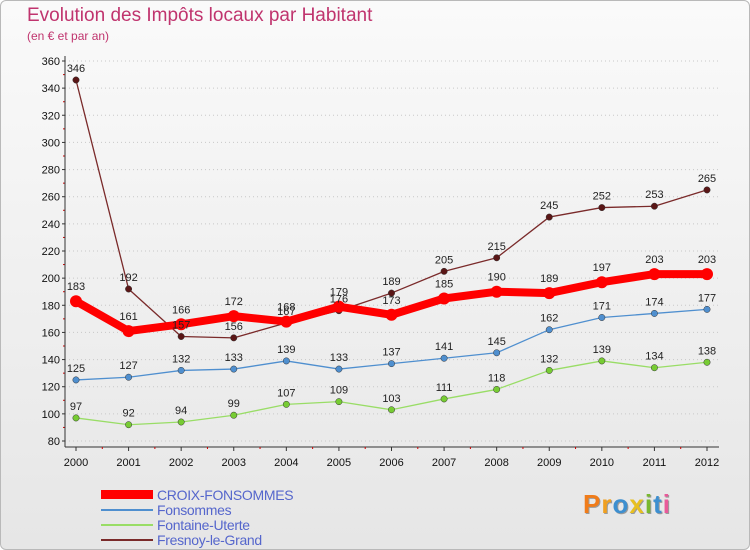 The height and width of the screenshot is (550, 750). Describe the element at coordinates (51, 143) in the screenshot. I see `y-tick-label: 300` at that location.